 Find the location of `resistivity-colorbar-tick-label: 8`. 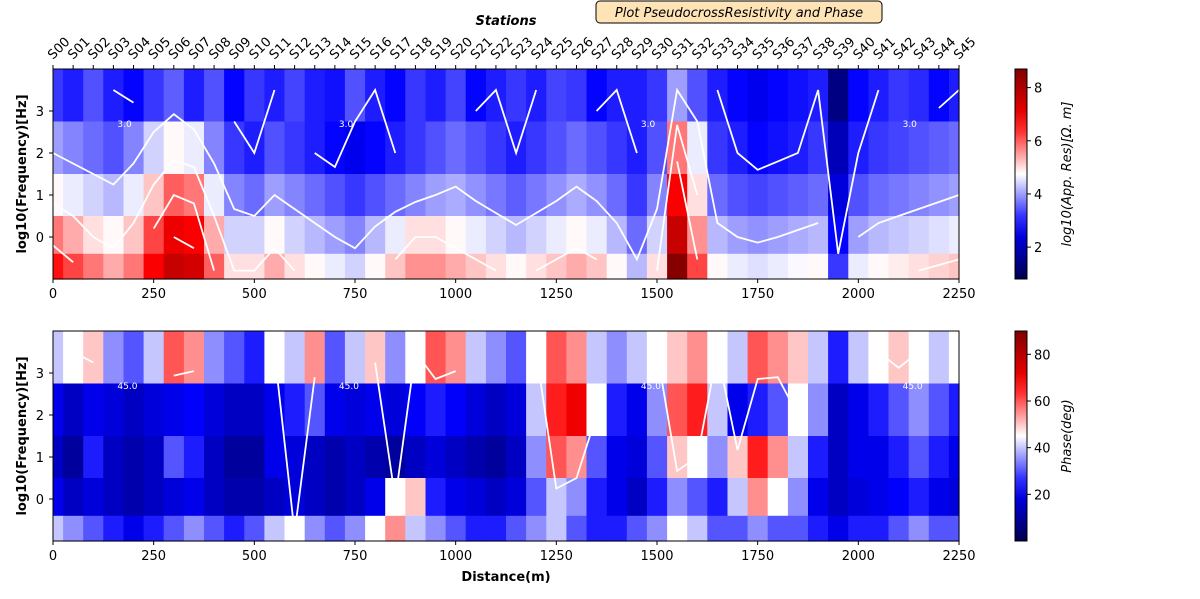

resistivity-colorbar-tick-label: 8 is located at coordinates (1038, 89).